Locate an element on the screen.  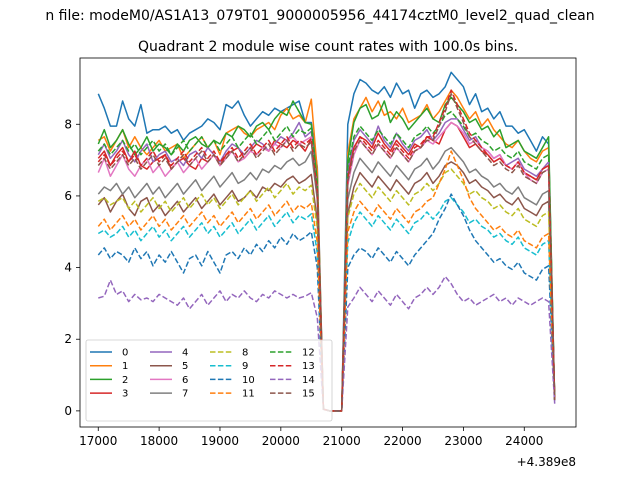
y-tick-label: 2 is located at coordinates (68, 339).